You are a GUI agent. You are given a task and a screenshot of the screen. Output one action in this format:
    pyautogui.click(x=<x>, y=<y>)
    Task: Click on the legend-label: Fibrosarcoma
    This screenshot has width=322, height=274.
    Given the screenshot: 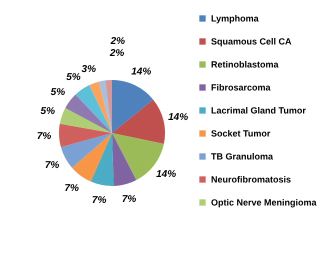 What is the action you would take?
    pyautogui.click(x=241, y=87)
    